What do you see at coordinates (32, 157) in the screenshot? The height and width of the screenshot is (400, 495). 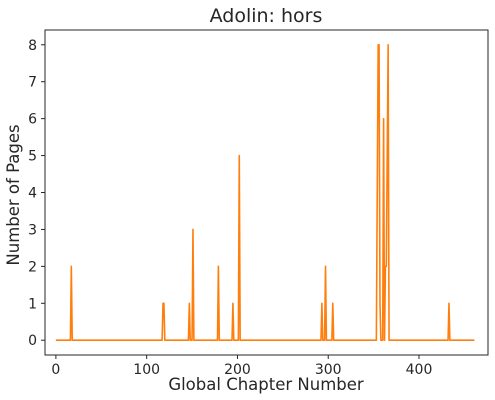 I see `y-tick-label: 5` at bounding box center [32, 157].